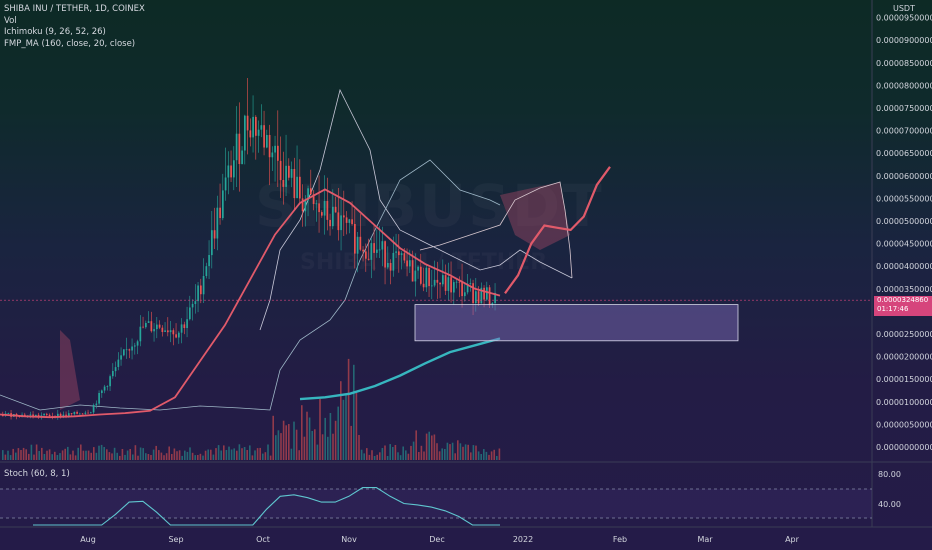  What do you see at coordinates (903, 306) in the screenshot?
I see `last-price-label: 0.0000324860 01:17:46` at bounding box center [903, 306].